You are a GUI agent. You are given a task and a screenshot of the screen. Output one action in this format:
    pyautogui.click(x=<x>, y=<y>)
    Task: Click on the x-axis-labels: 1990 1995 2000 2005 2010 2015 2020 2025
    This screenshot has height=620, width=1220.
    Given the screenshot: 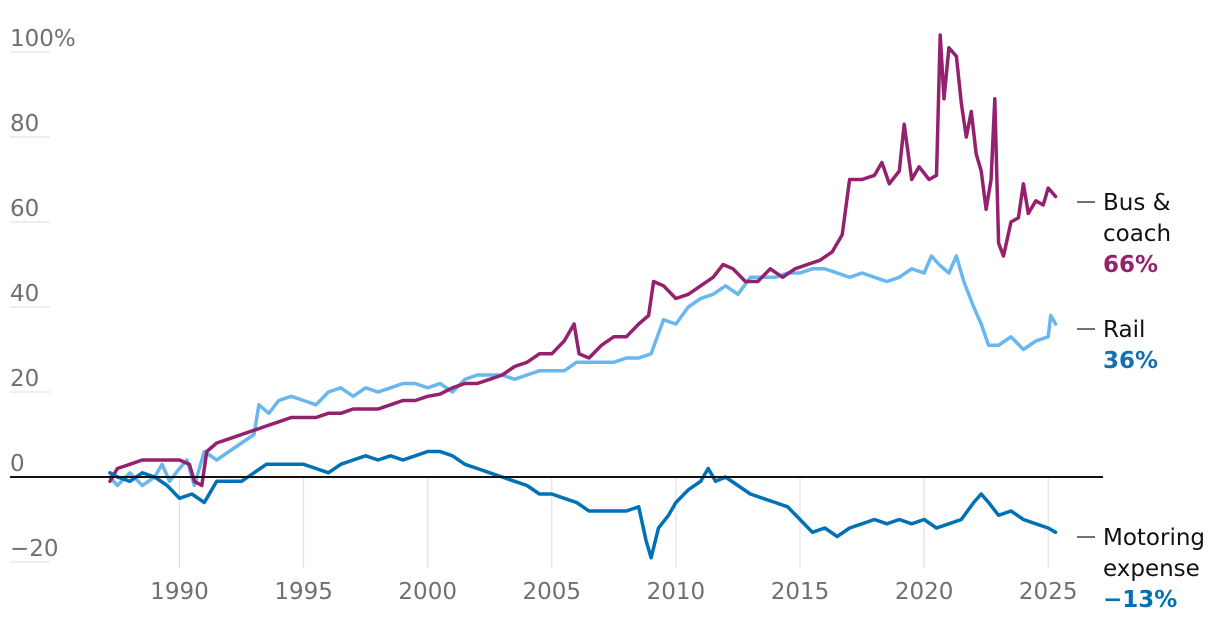 What is the action you would take?
    pyautogui.click(x=613, y=592)
    